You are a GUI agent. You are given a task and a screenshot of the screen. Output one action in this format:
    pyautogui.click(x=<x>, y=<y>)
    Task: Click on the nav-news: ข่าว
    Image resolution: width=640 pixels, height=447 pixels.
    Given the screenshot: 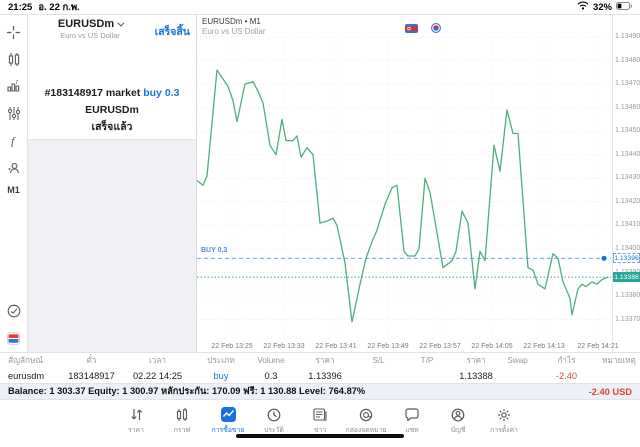 What is the action you would take?
    pyautogui.click(x=320, y=424)
    